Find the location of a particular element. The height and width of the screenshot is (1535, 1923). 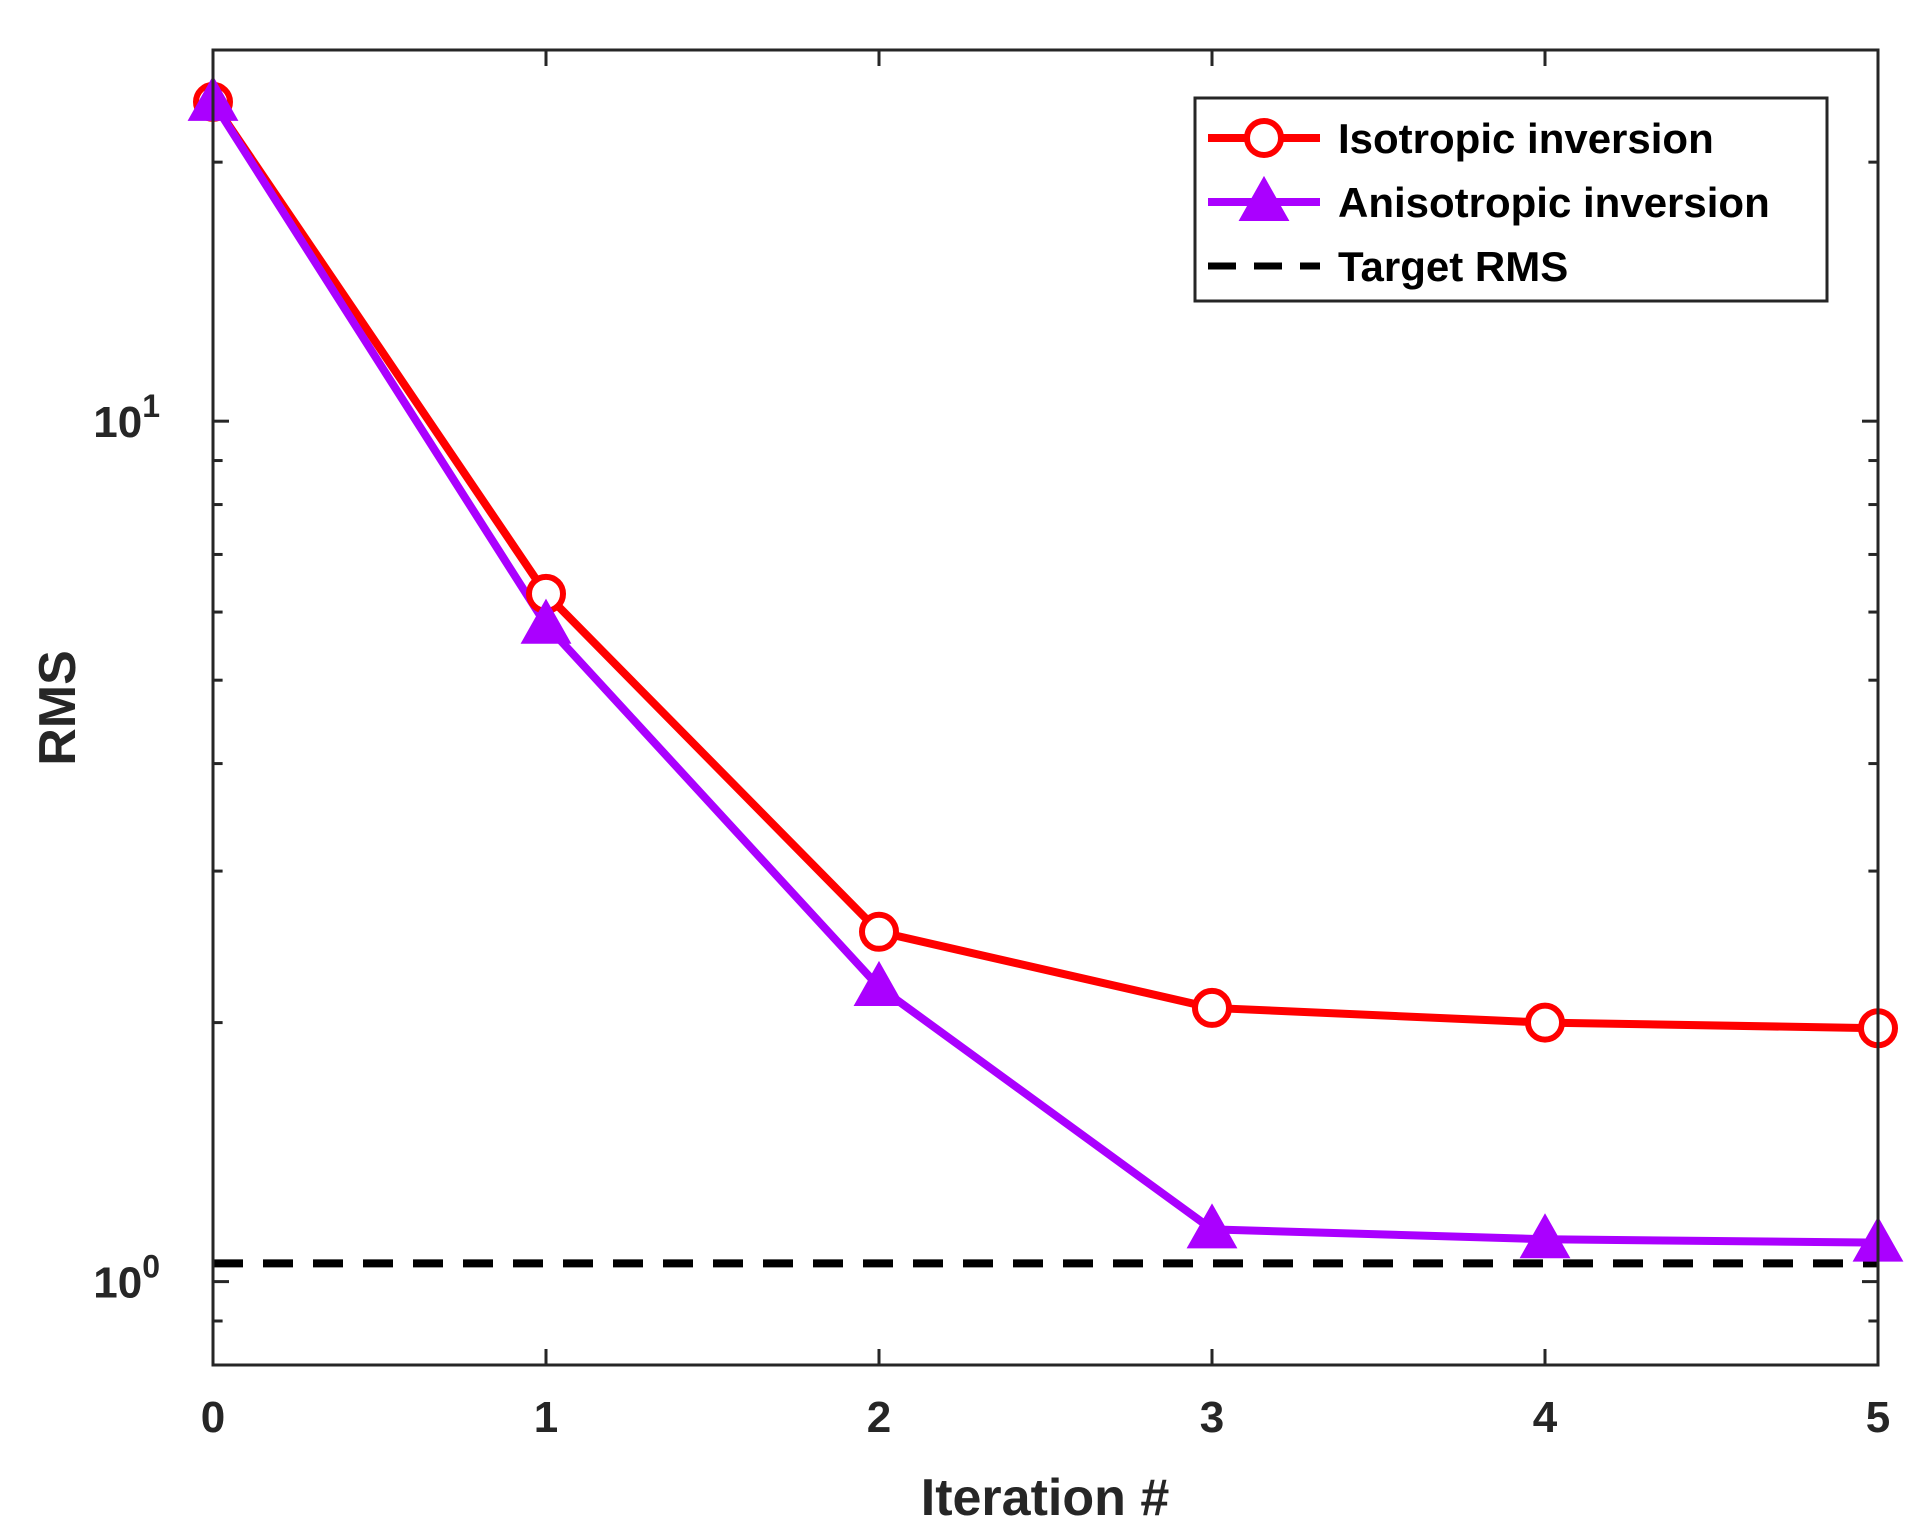

x-axis-label: Iteration # is located at coordinates (1045, 1498).